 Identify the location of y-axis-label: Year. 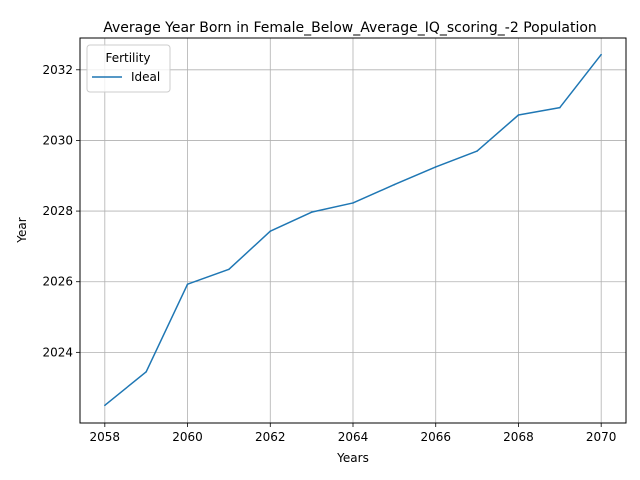
(22, 230).